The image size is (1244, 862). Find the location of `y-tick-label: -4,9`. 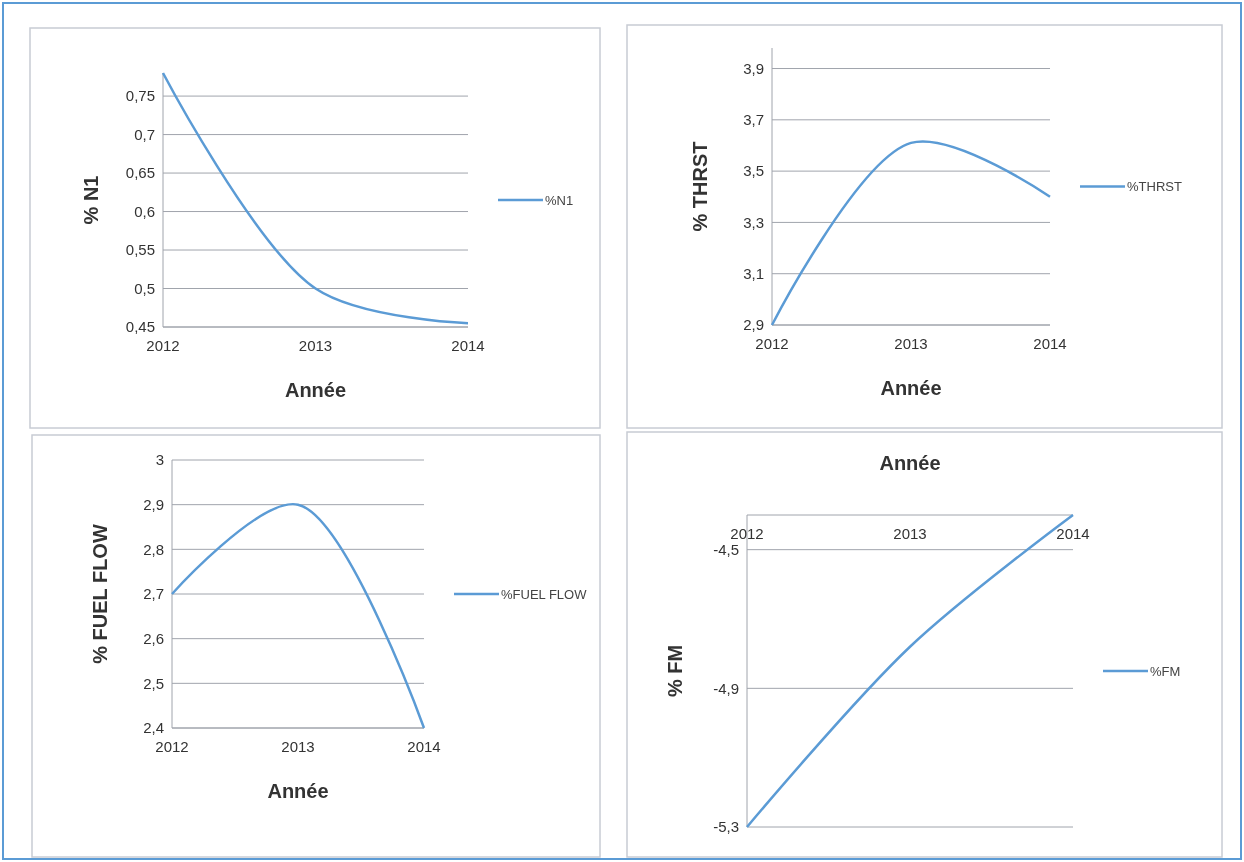

y-tick-label: -4,9 is located at coordinates (726, 688).